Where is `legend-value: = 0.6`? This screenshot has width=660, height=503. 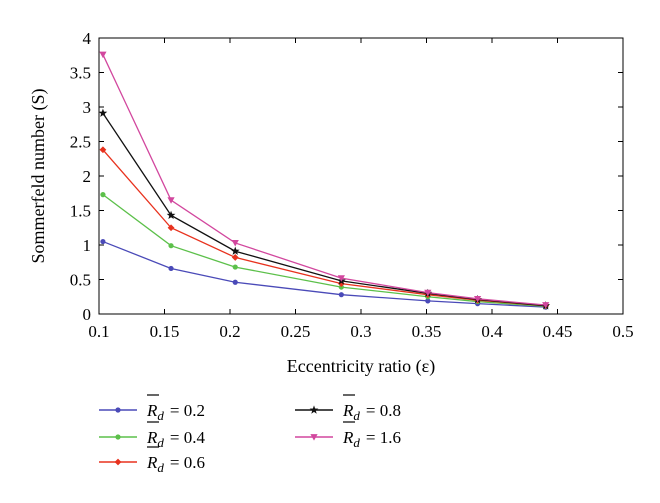
legend-value: = 0.6 is located at coordinates (187, 462).